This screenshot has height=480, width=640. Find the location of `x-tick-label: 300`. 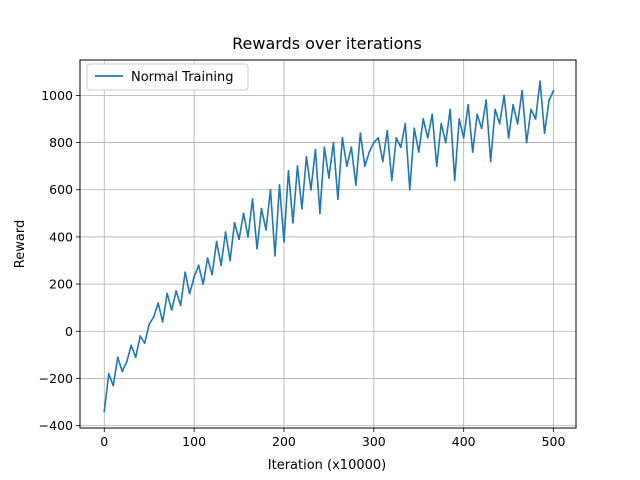

x-tick-label: 300 is located at coordinates (374, 441).